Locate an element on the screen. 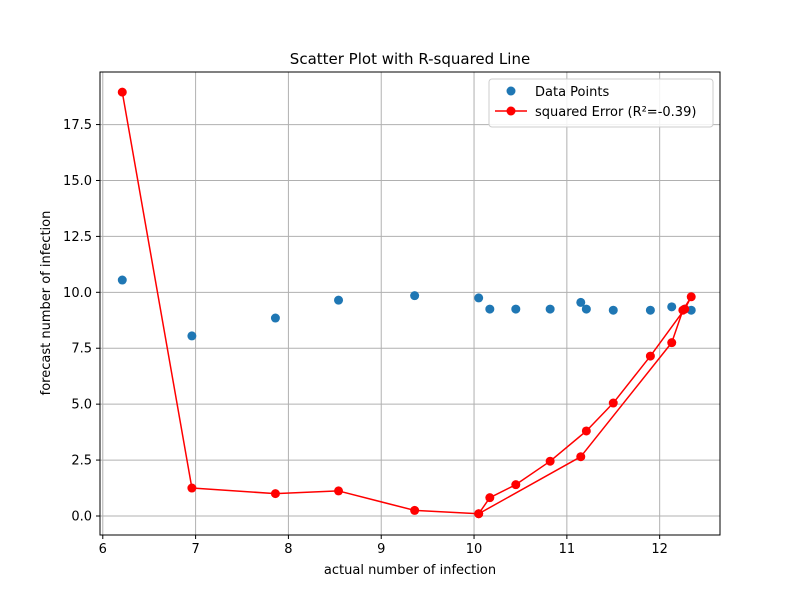  y-tick-label: 7.5 is located at coordinates (81, 349).